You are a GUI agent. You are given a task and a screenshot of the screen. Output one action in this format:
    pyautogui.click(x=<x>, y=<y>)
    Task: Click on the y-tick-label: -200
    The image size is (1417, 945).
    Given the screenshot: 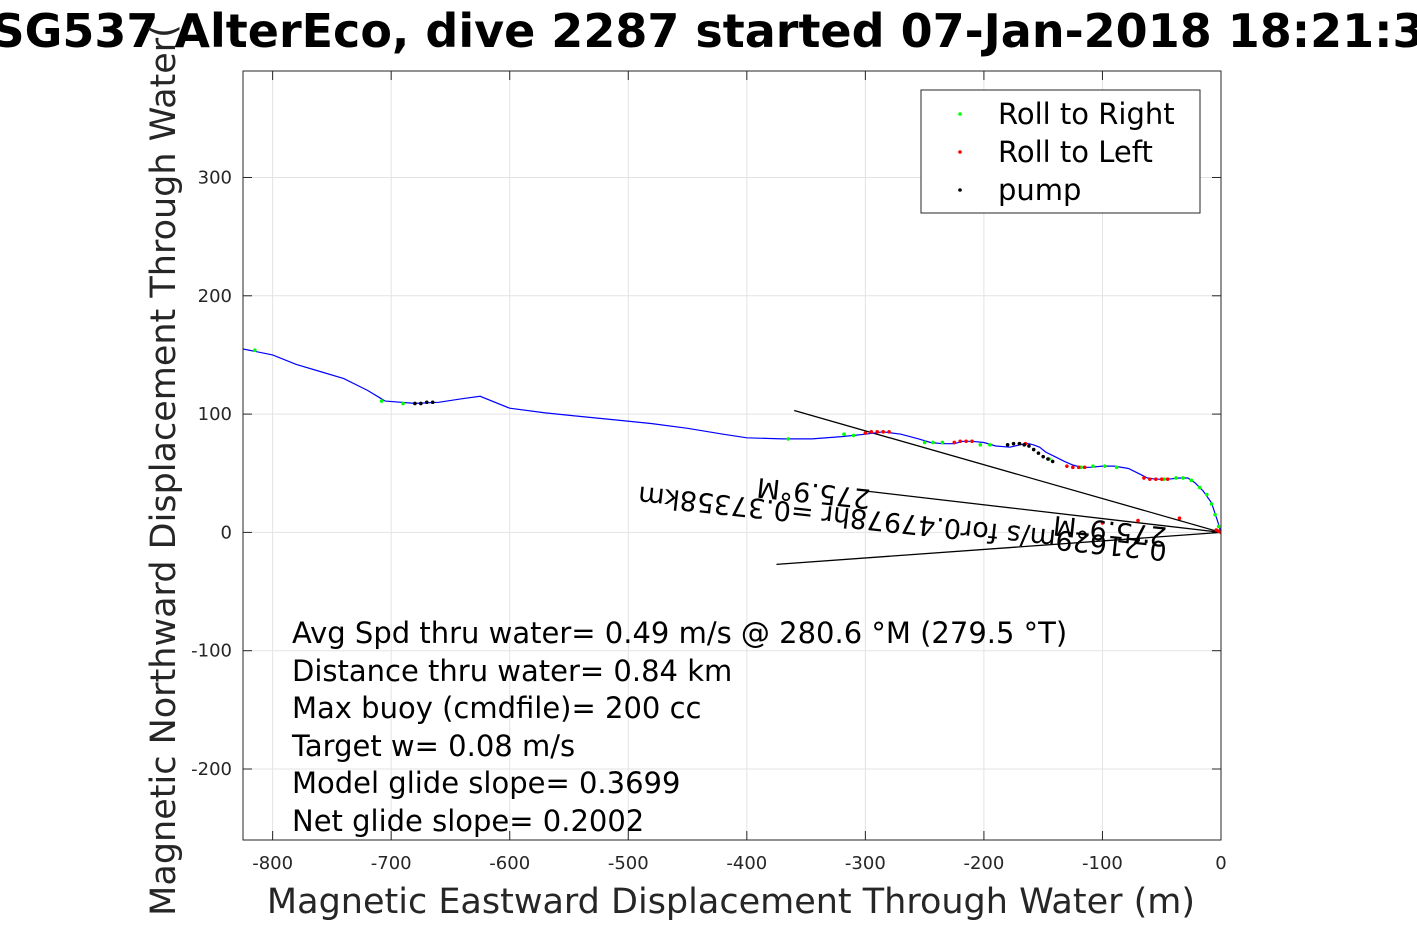 What is the action you would take?
    pyautogui.click(x=211, y=769)
    